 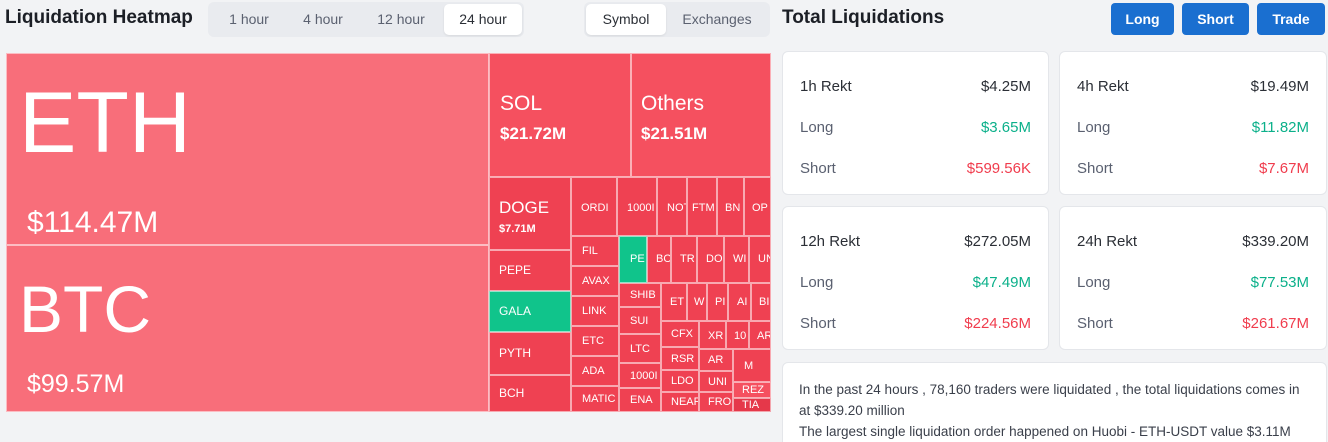 What do you see at coordinates (684, 259) in the screenshot?
I see `heatmap-tile-tr: TR` at bounding box center [684, 259].